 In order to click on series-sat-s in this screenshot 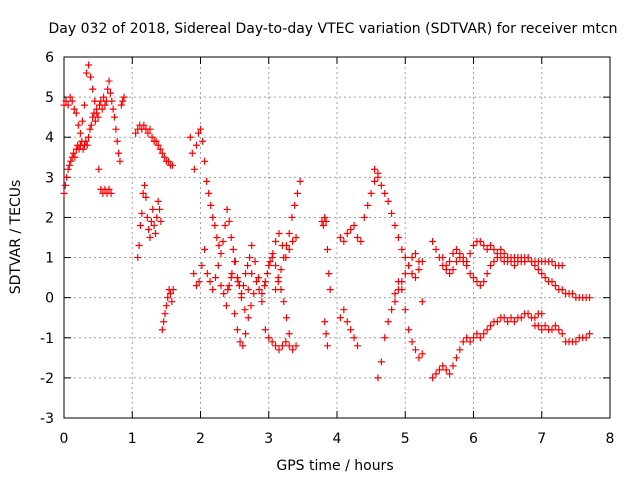, I will do `click(562, 334)`.